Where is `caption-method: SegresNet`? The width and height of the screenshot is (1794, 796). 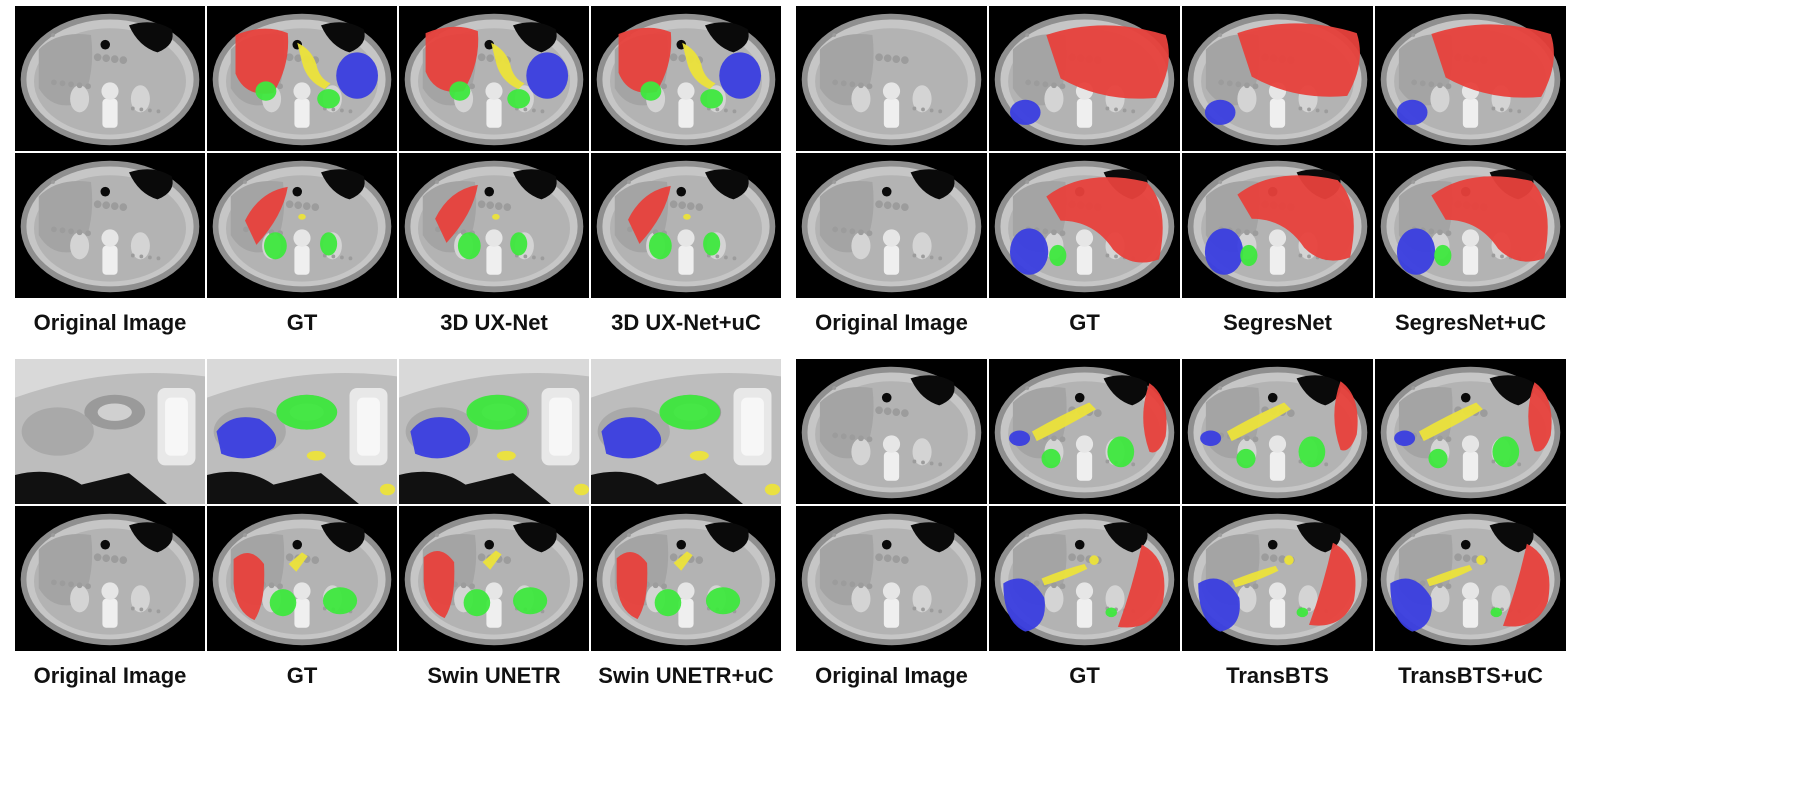
caption-method: SegresNet is located at coordinates (1277, 322).